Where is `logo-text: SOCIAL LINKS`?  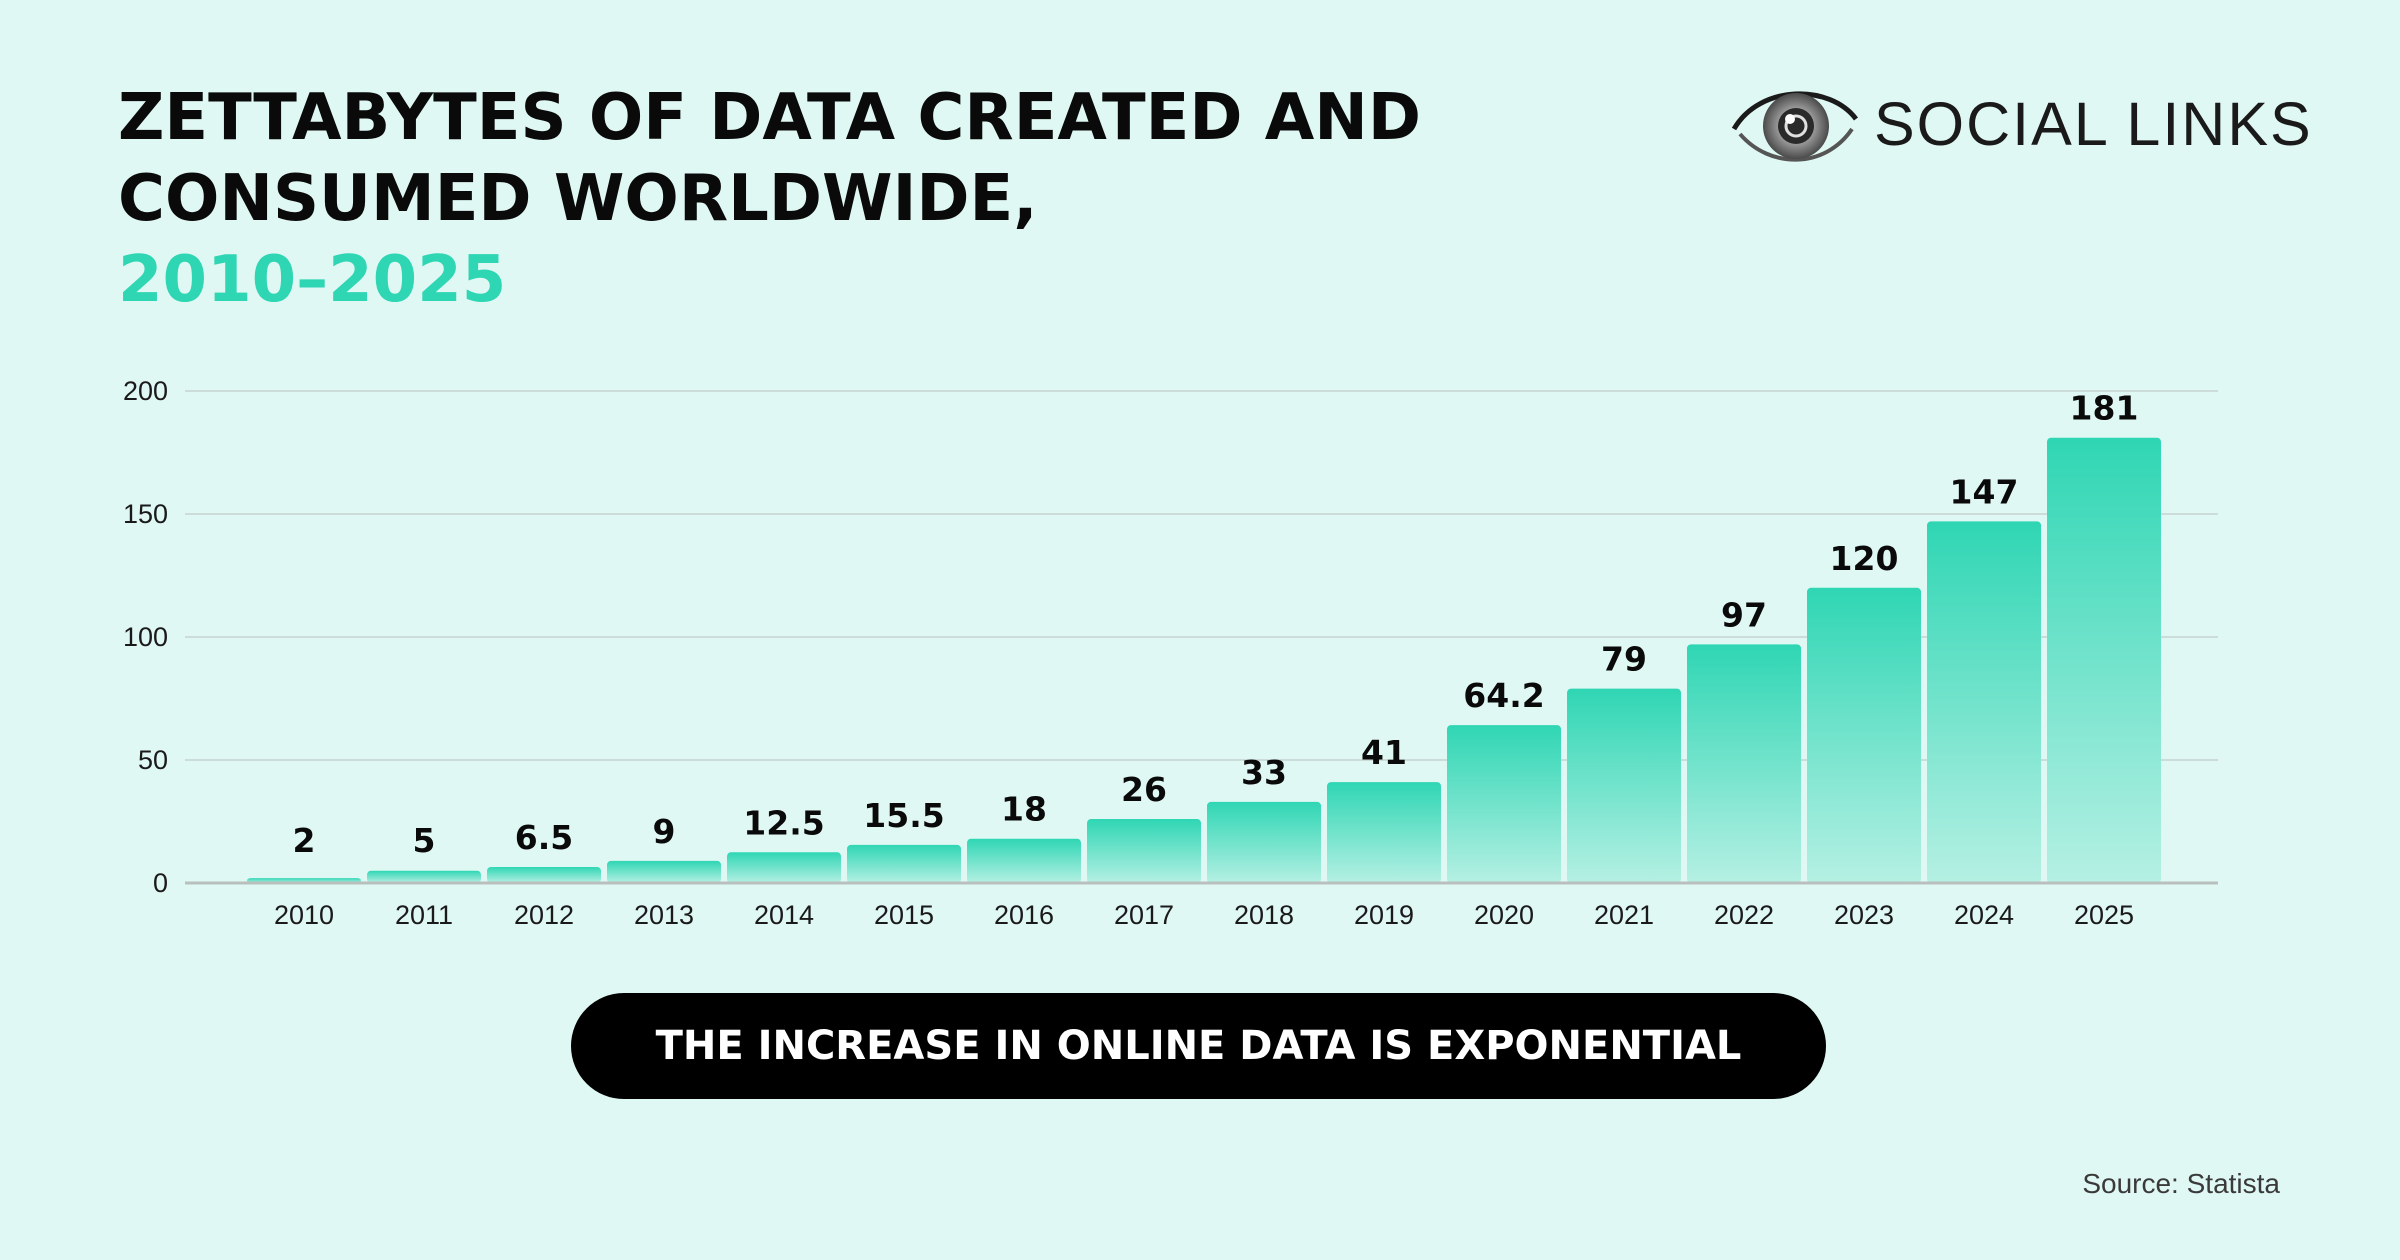 logo-text: SOCIAL LINKS is located at coordinates (2093, 124).